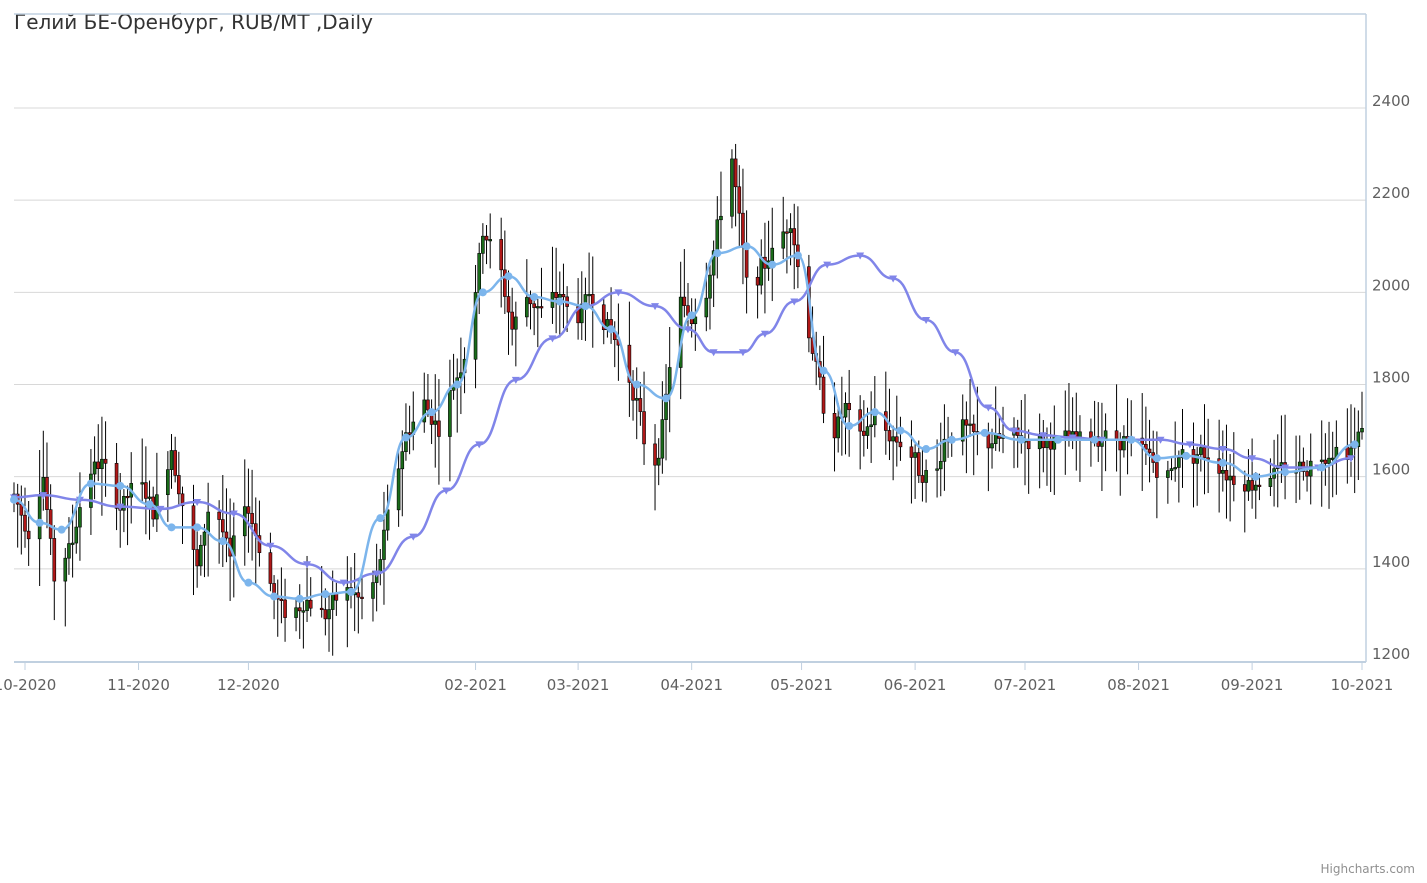  I want to click on credits-link: Highcharts.com, so click(1367, 869).